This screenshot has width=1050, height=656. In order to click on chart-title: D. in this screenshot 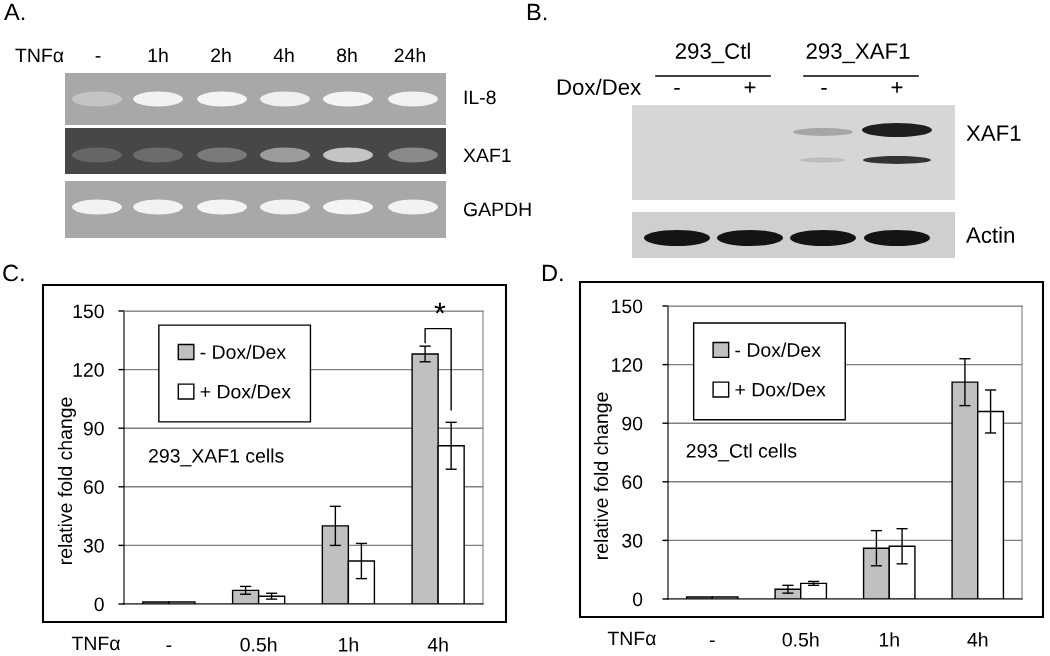, I will do `click(552, 273)`.